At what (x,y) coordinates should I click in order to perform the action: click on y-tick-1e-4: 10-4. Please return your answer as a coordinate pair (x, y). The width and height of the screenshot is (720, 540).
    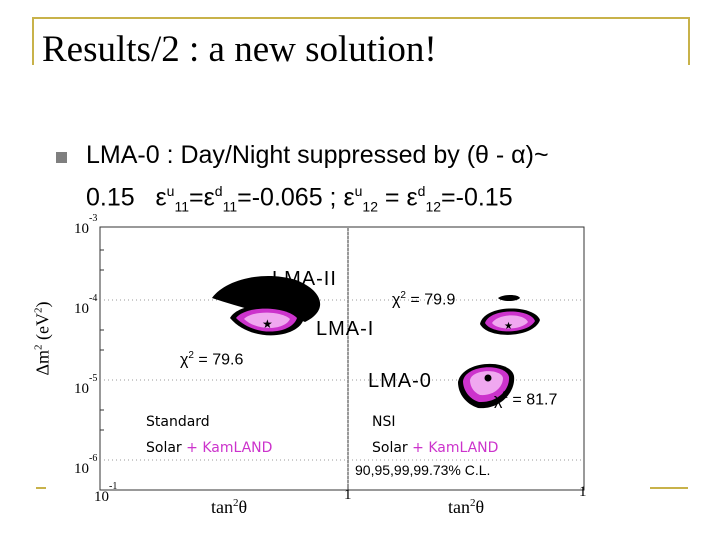
    Looking at the image, I should click on (86, 305).